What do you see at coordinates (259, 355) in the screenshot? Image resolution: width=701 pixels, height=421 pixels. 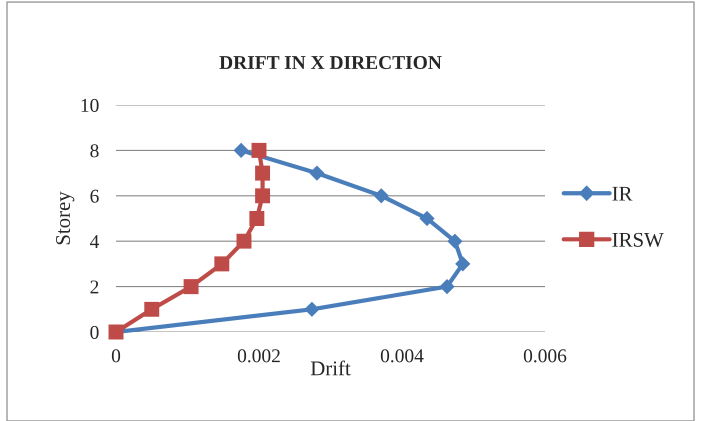 I see `x-tick-label: 0.002` at bounding box center [259, 355].